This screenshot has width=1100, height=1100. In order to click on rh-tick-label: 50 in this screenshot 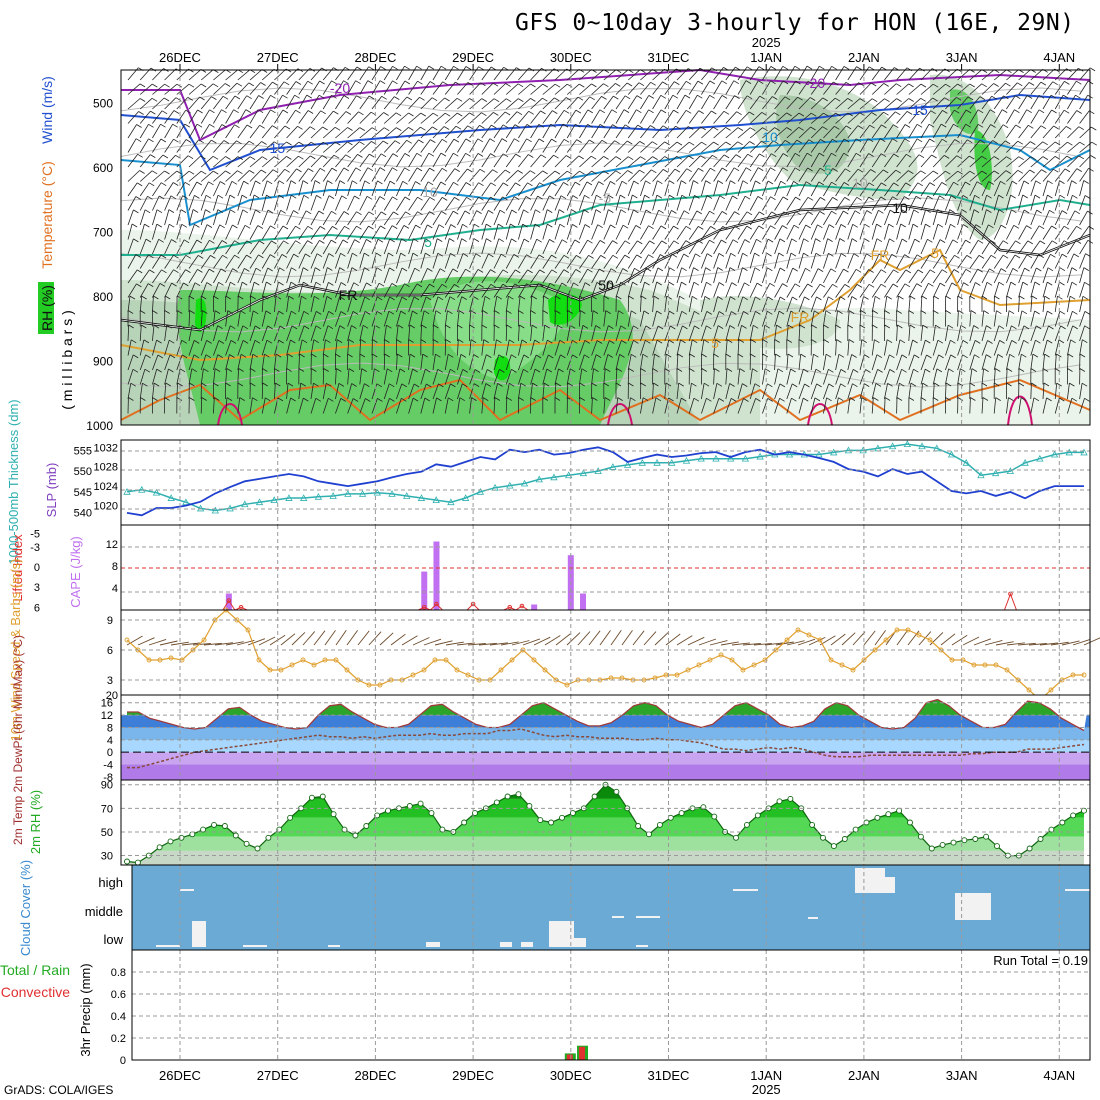, I will do `click(107, 833)`.